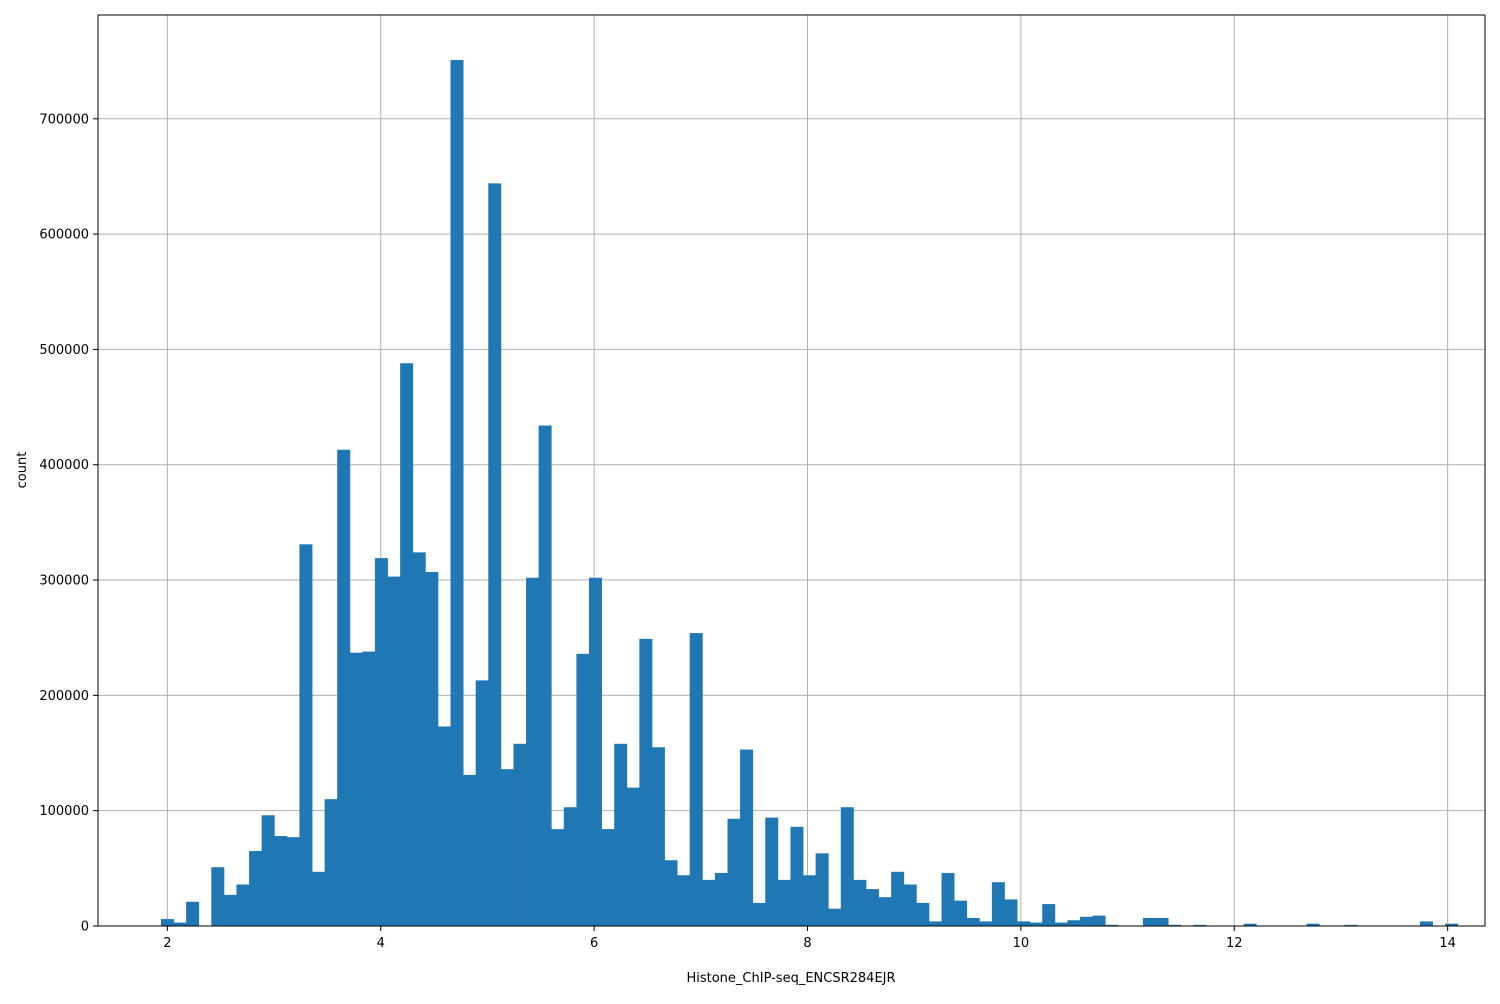 This screenshot has width=1500, height=1004. I want to click on x-tick-label: 6, so click(594, 943).